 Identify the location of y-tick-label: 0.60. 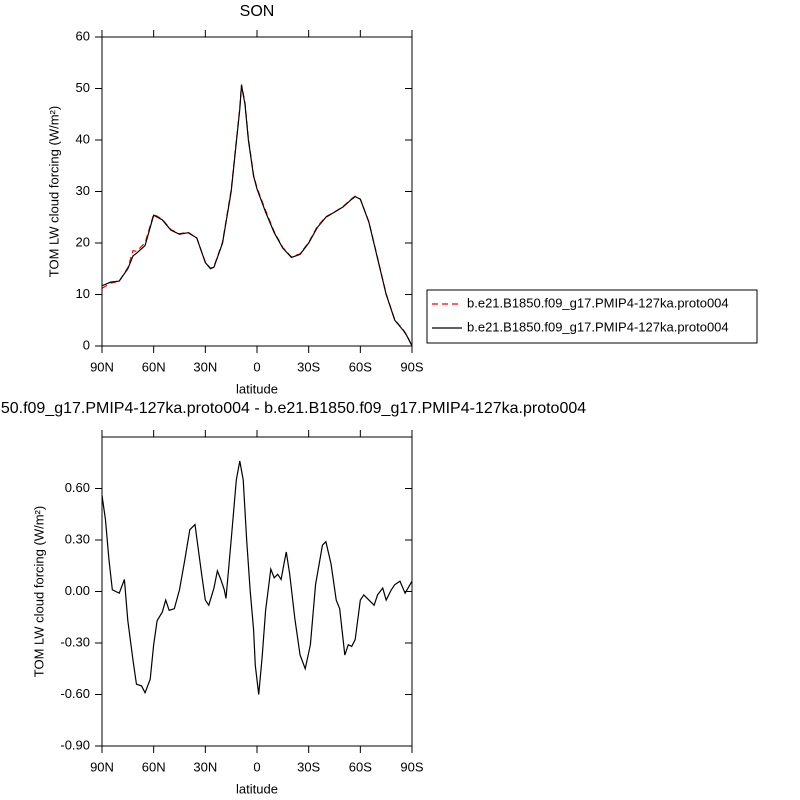
(77, 487).